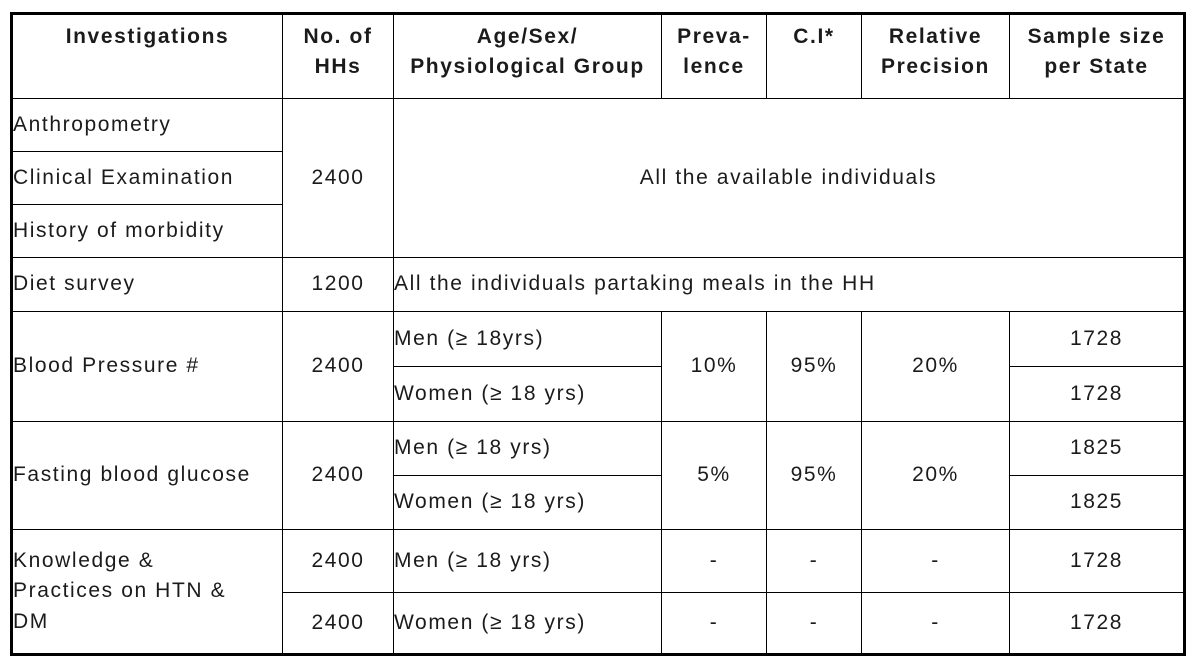 The width and height of the screenshot is (1193, 665). Describe the element at coordinates (147, 475) in the screenshot. I see `cell-fbg-investigation: Fasting blood glucose` at that location.